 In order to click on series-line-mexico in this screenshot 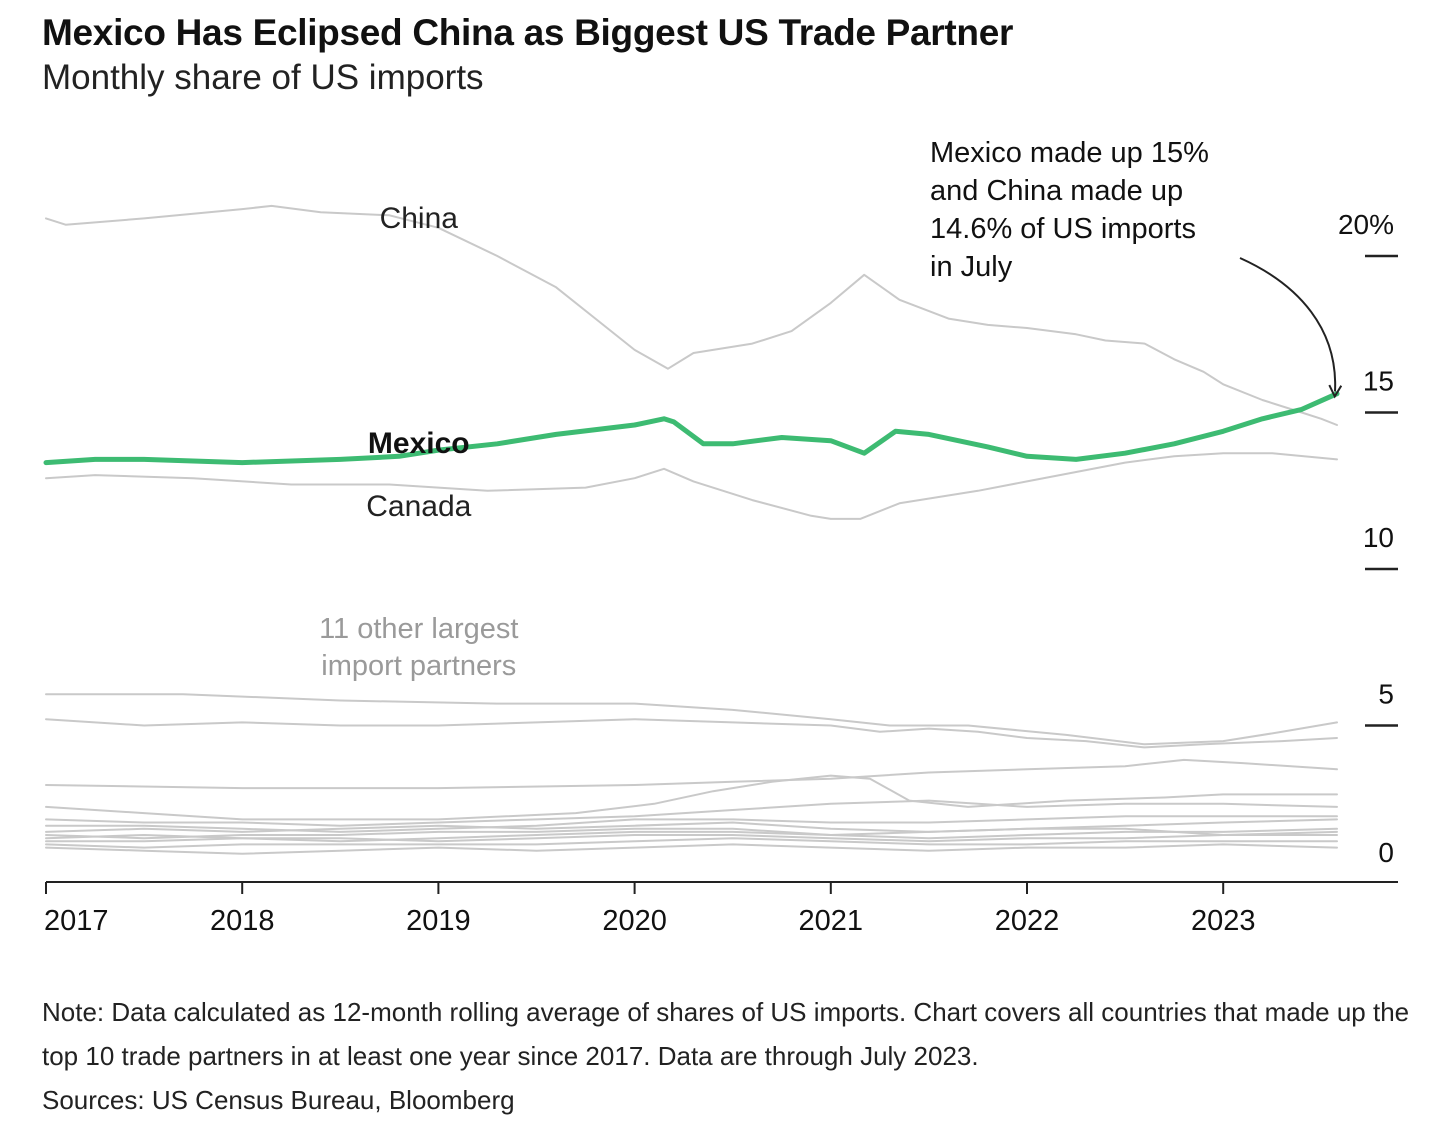, I will do `click(691, 428)`.